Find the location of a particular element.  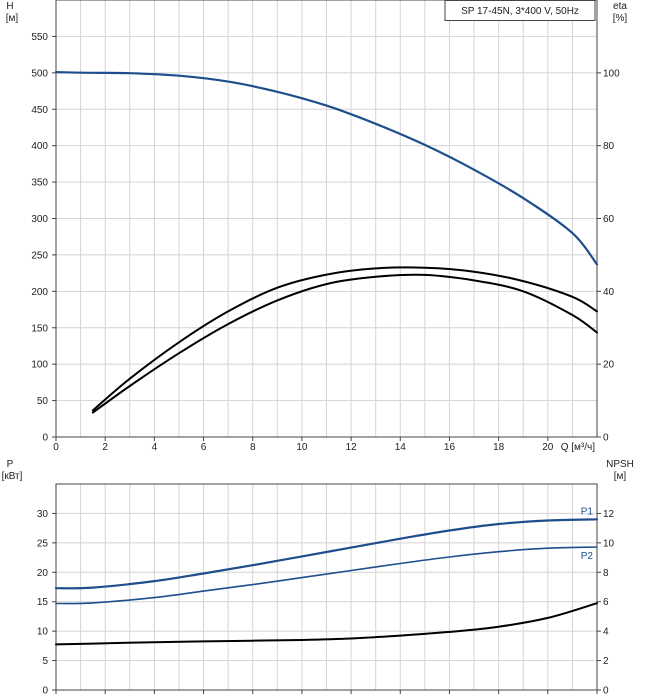

y-left-axis-unit: [м] is located at coordinates (12, 18).